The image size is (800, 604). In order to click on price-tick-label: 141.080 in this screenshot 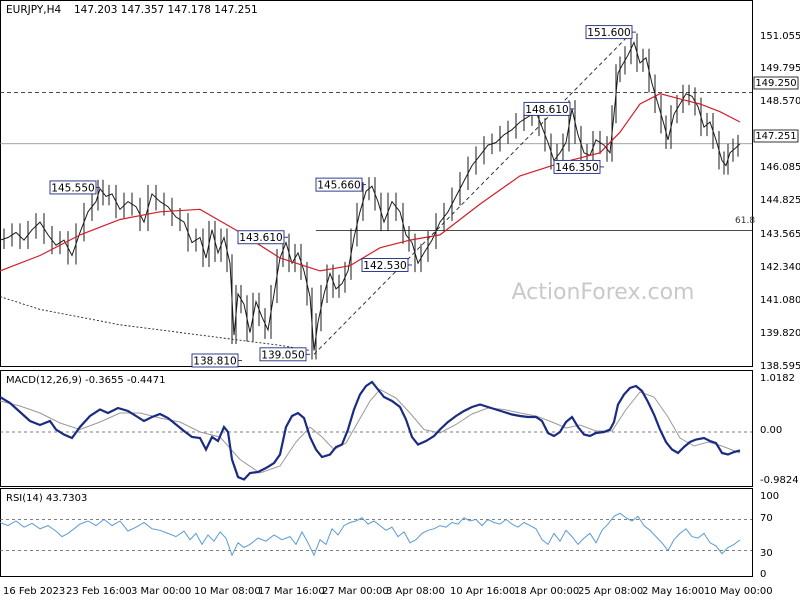, I will do `click(780, 300)`.